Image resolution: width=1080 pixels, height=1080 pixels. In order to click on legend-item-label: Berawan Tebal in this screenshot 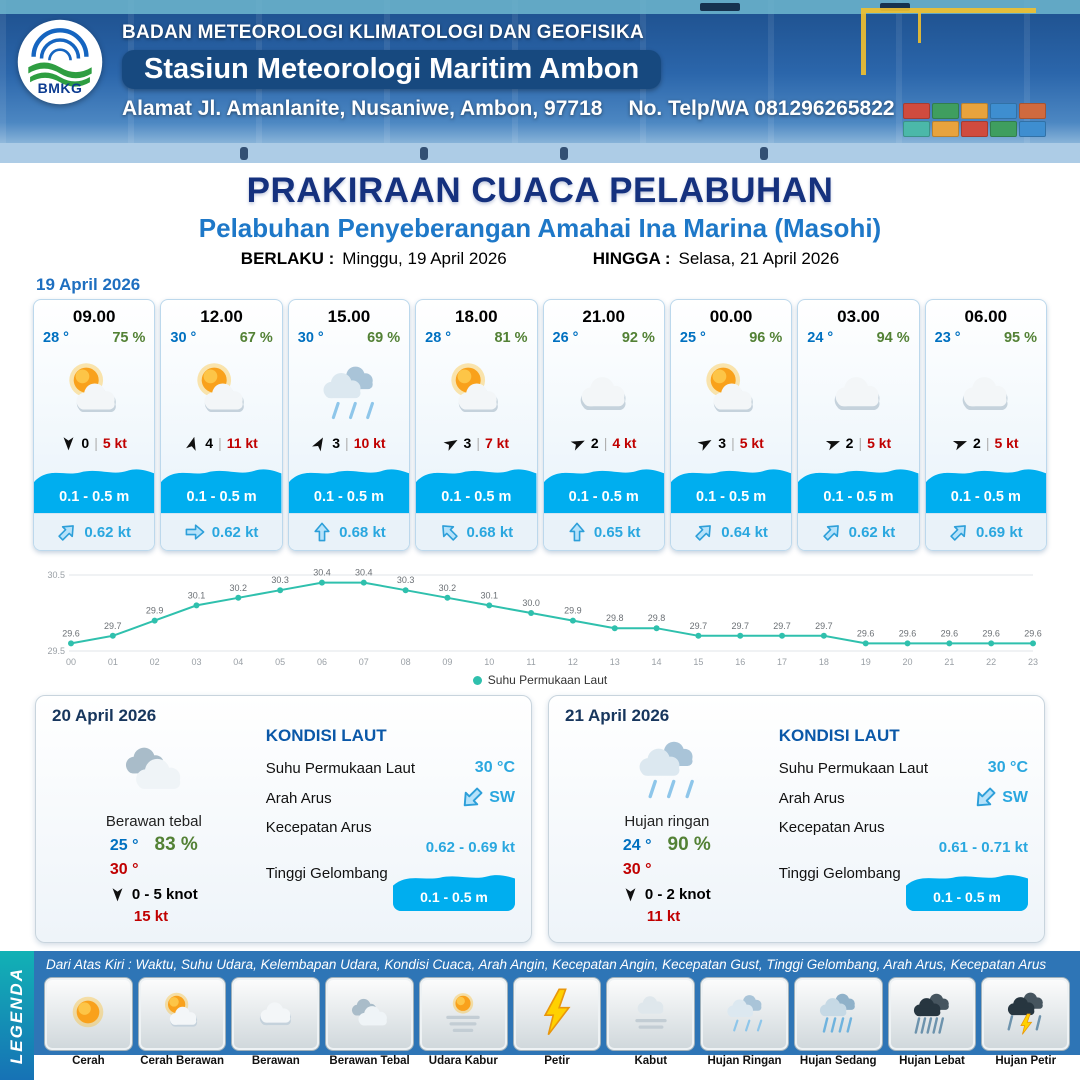, I will do `click(369, 1061)`.